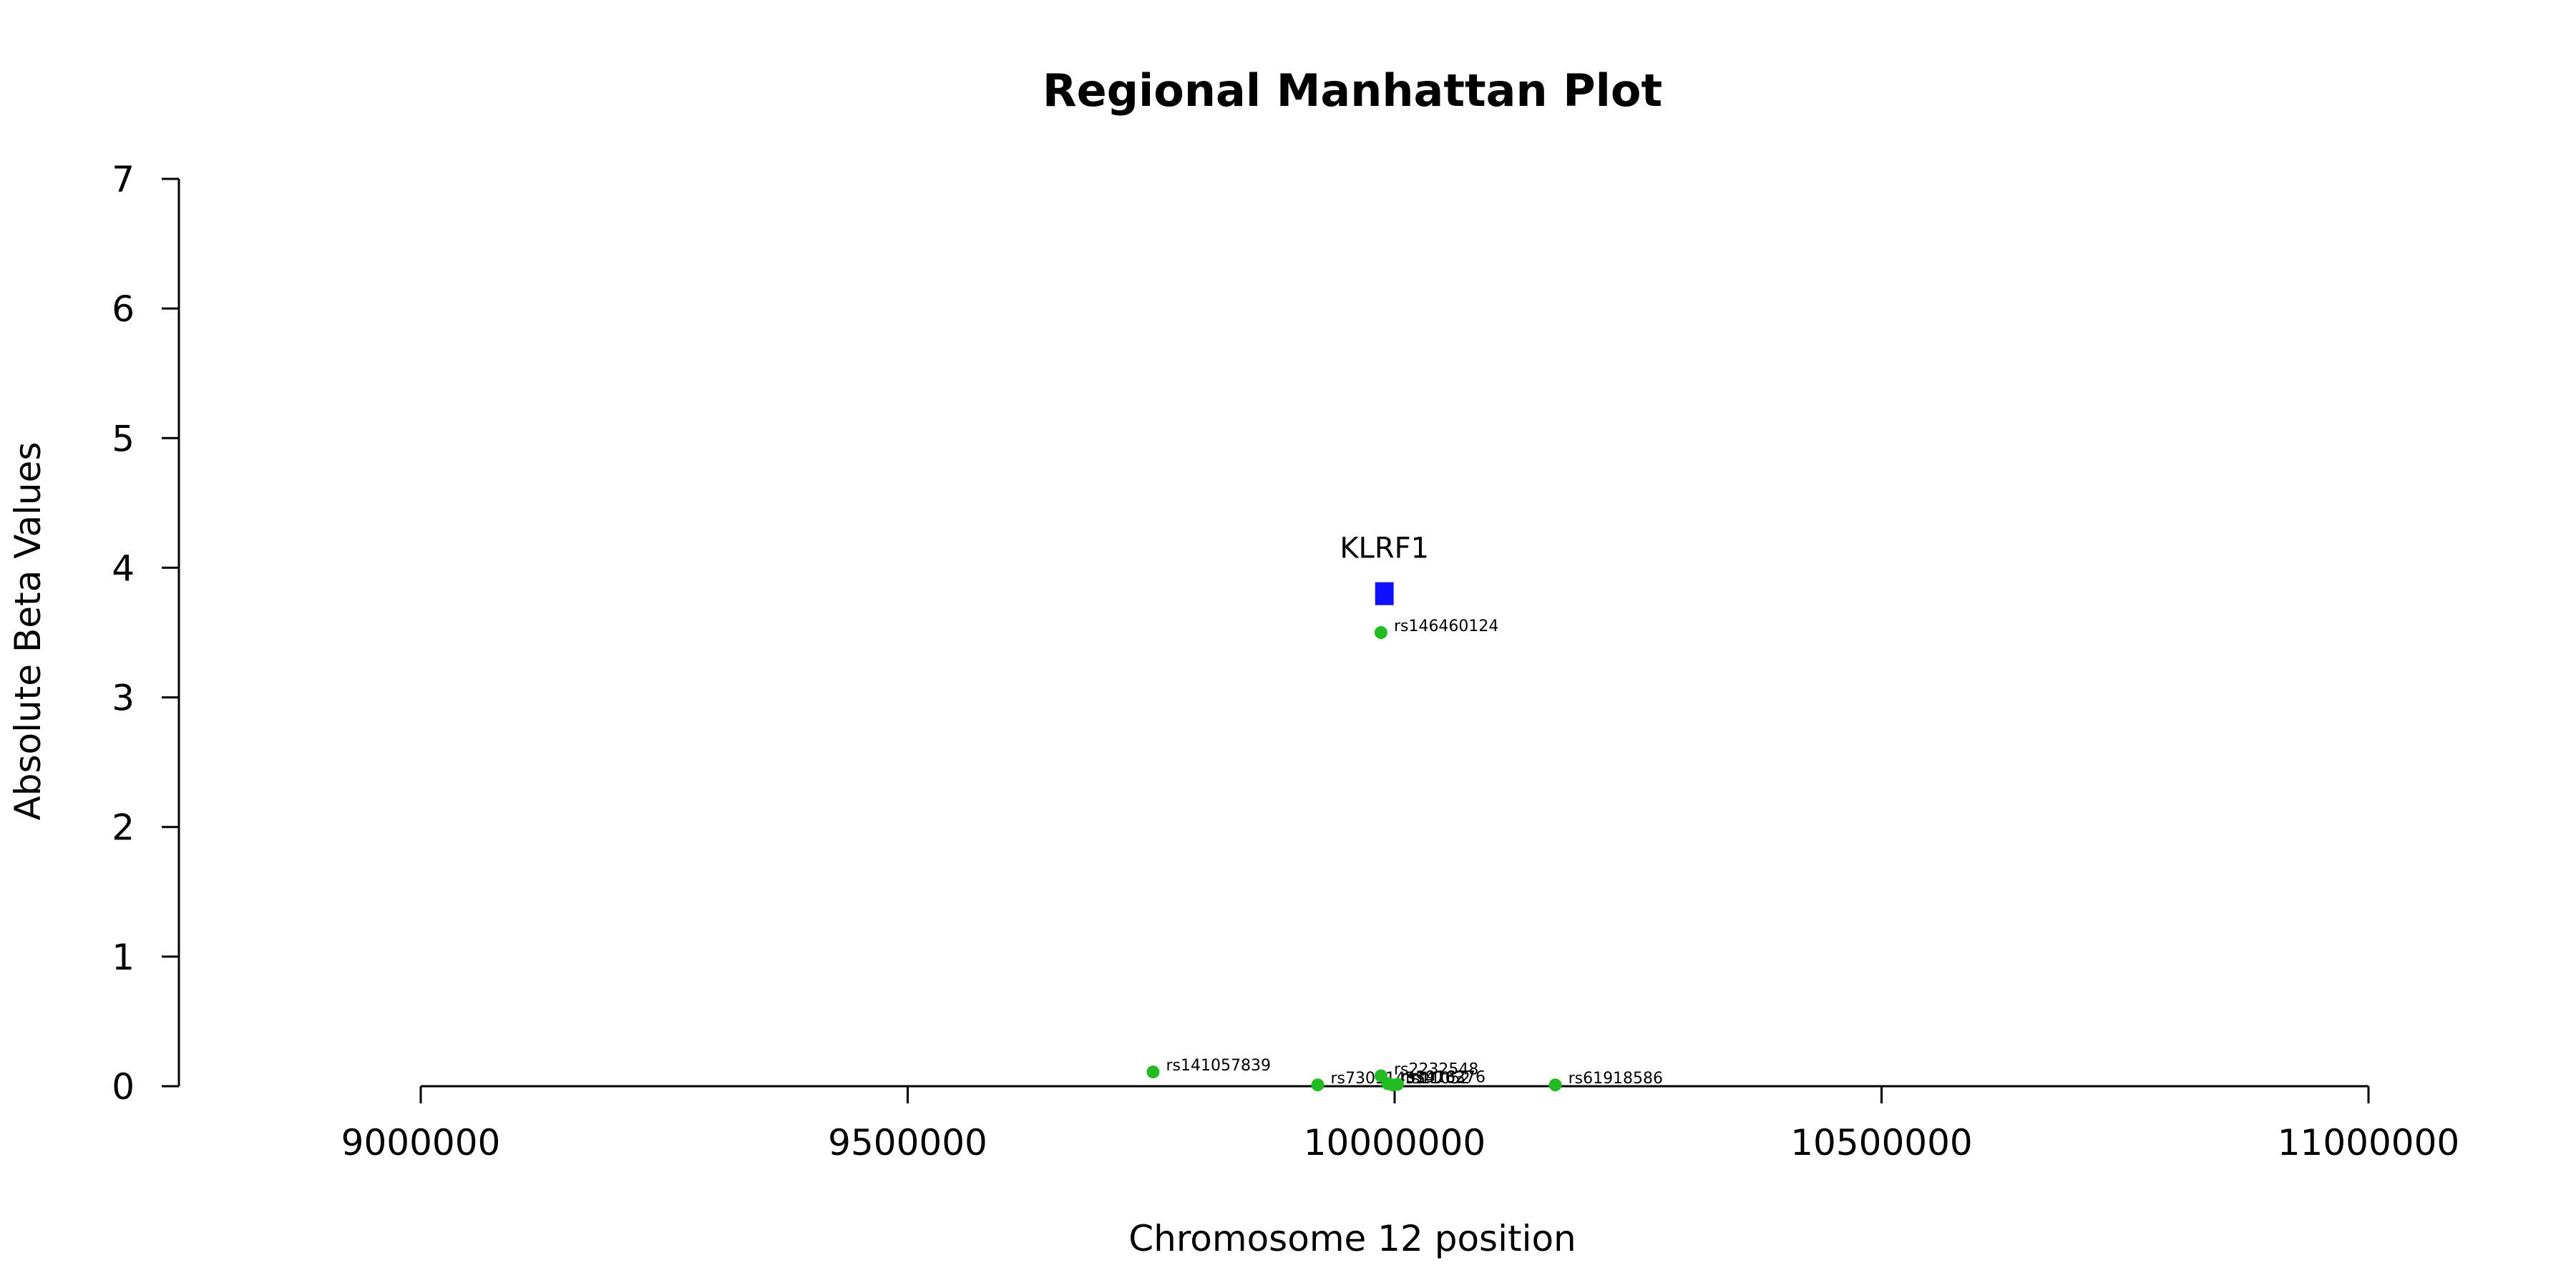  I want to click on snp-label: rs146460124, so click(1446, 626).